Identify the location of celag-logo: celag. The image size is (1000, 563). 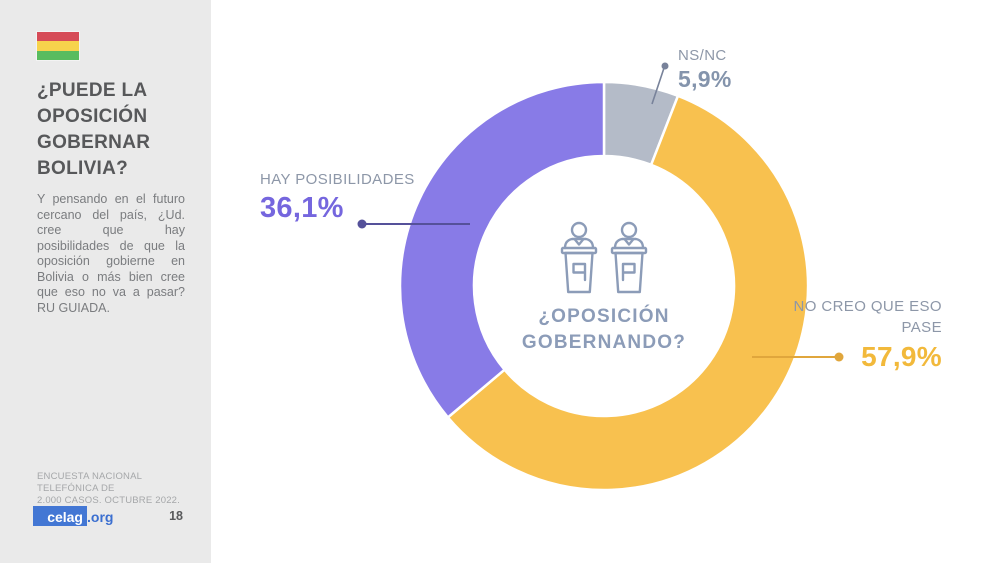
(60, 516).